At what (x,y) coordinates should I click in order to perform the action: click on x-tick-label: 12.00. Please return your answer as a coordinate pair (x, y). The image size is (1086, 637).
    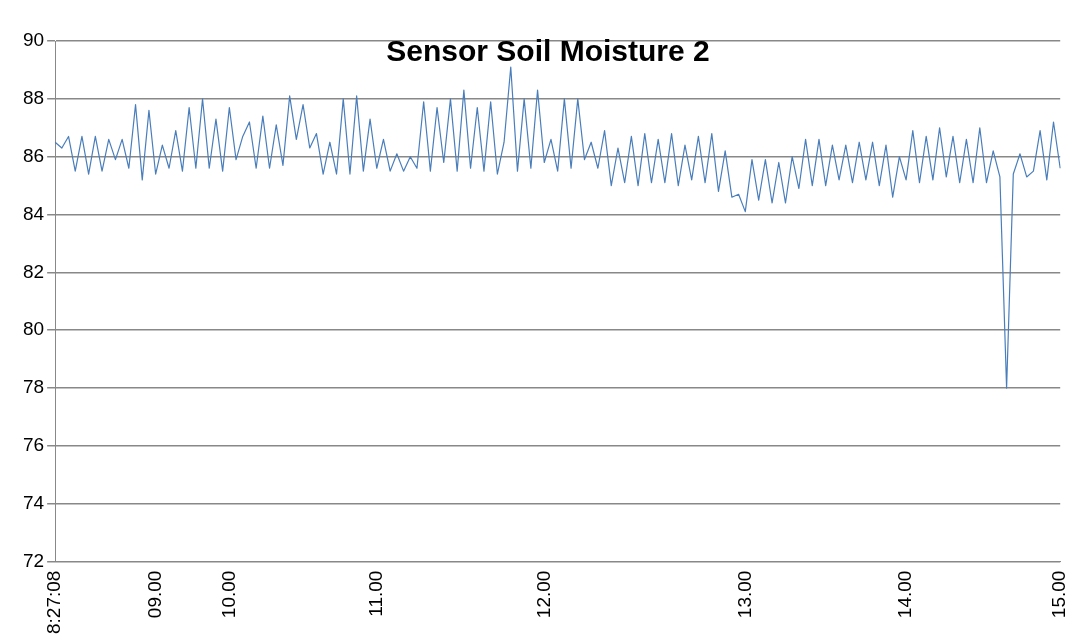
    Looking at the image, I should click on (543, 594).